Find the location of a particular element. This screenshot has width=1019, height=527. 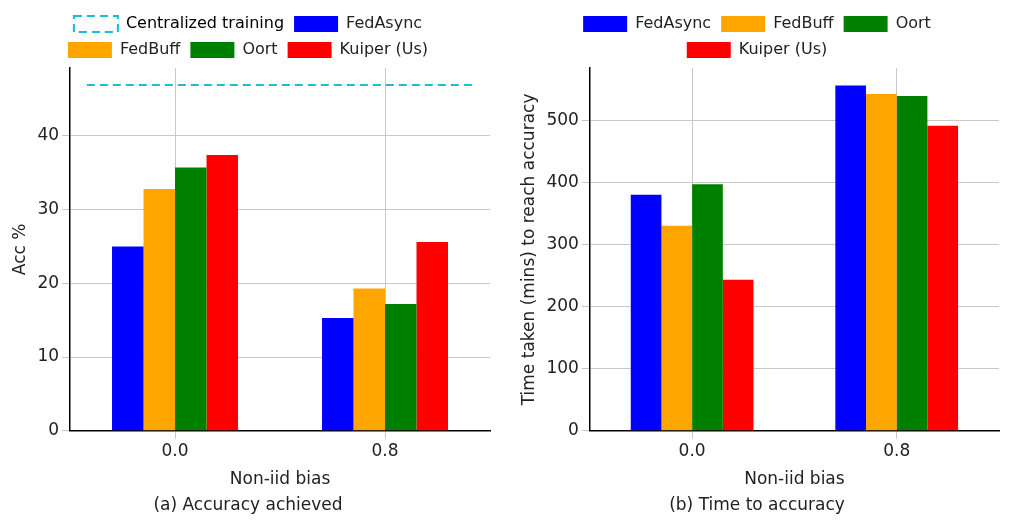

y-tick-label: 20 is located at coordinates (48, 281).